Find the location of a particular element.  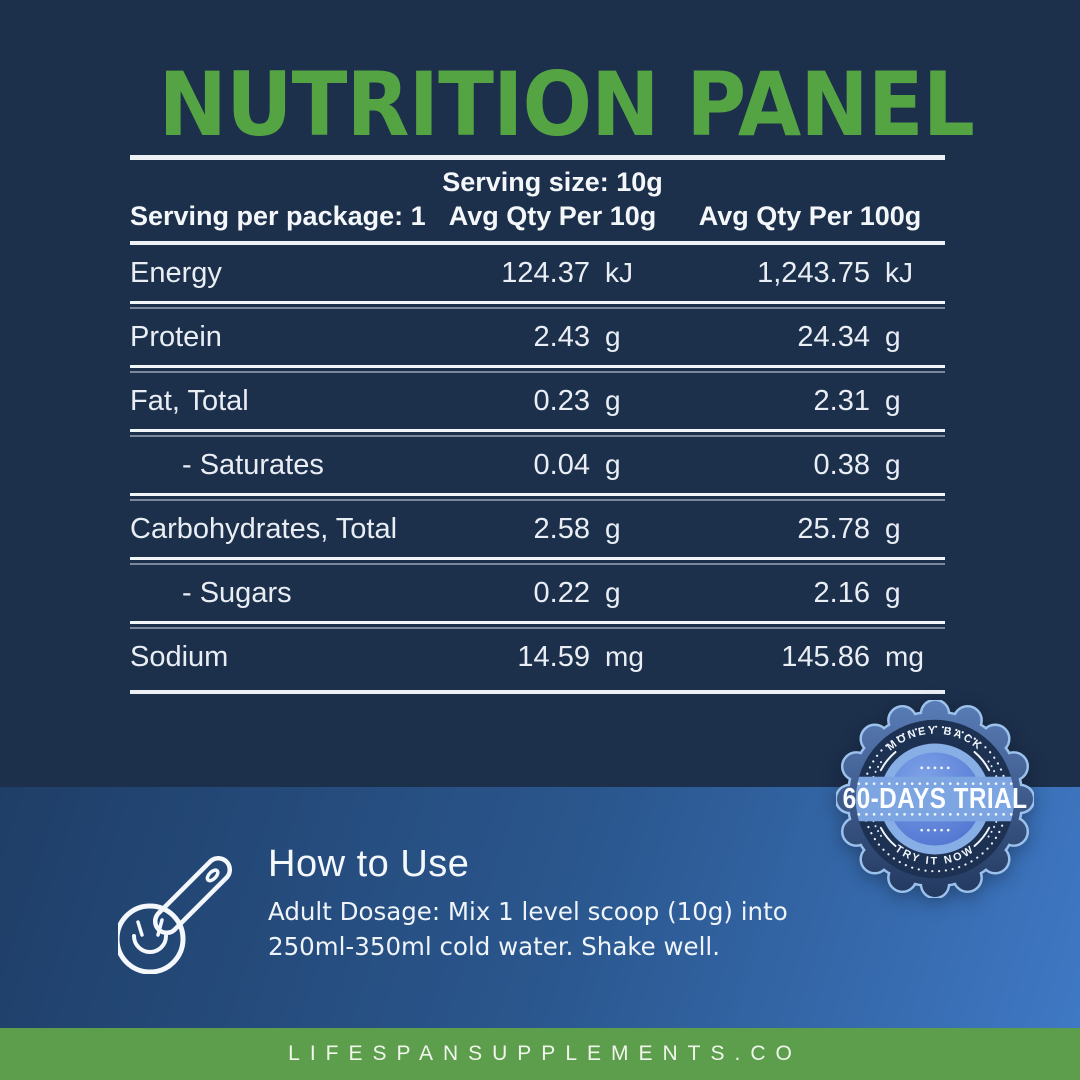

serving-per-package-label: Serving per package: 1 is located at coordinates (278, 216).